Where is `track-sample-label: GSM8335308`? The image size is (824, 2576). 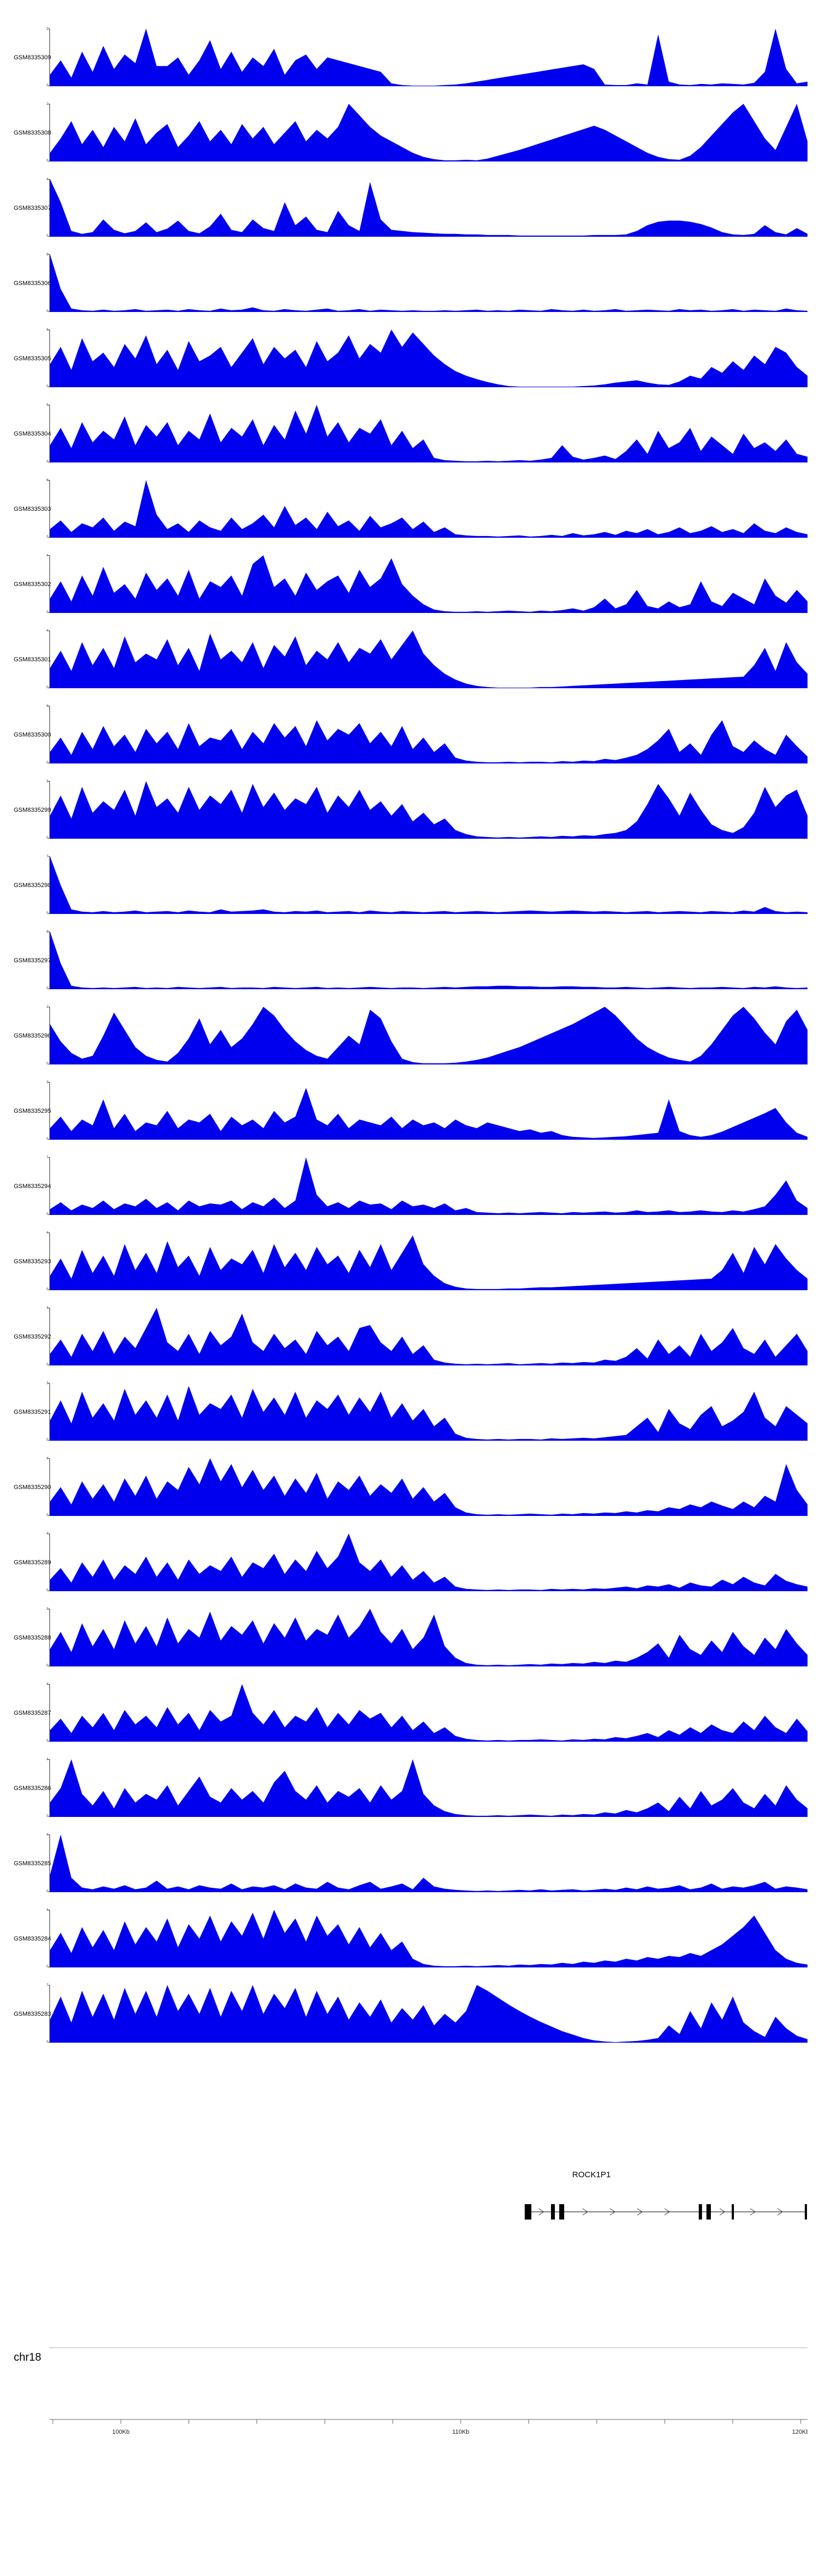 track-sample-label: GSM8335308 is located at coordinates (32, 132).